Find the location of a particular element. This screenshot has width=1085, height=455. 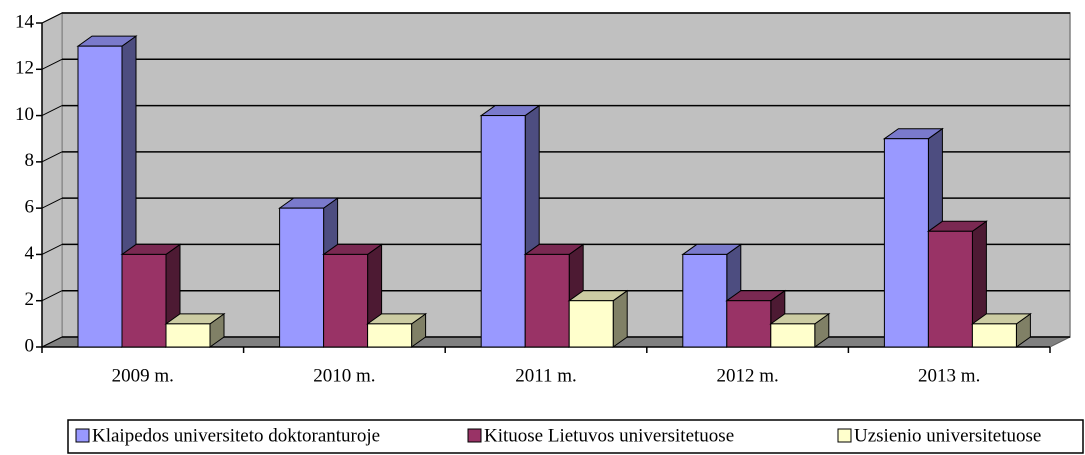

x-tick-label: 2012 m. is located at coordinates (747, 375).